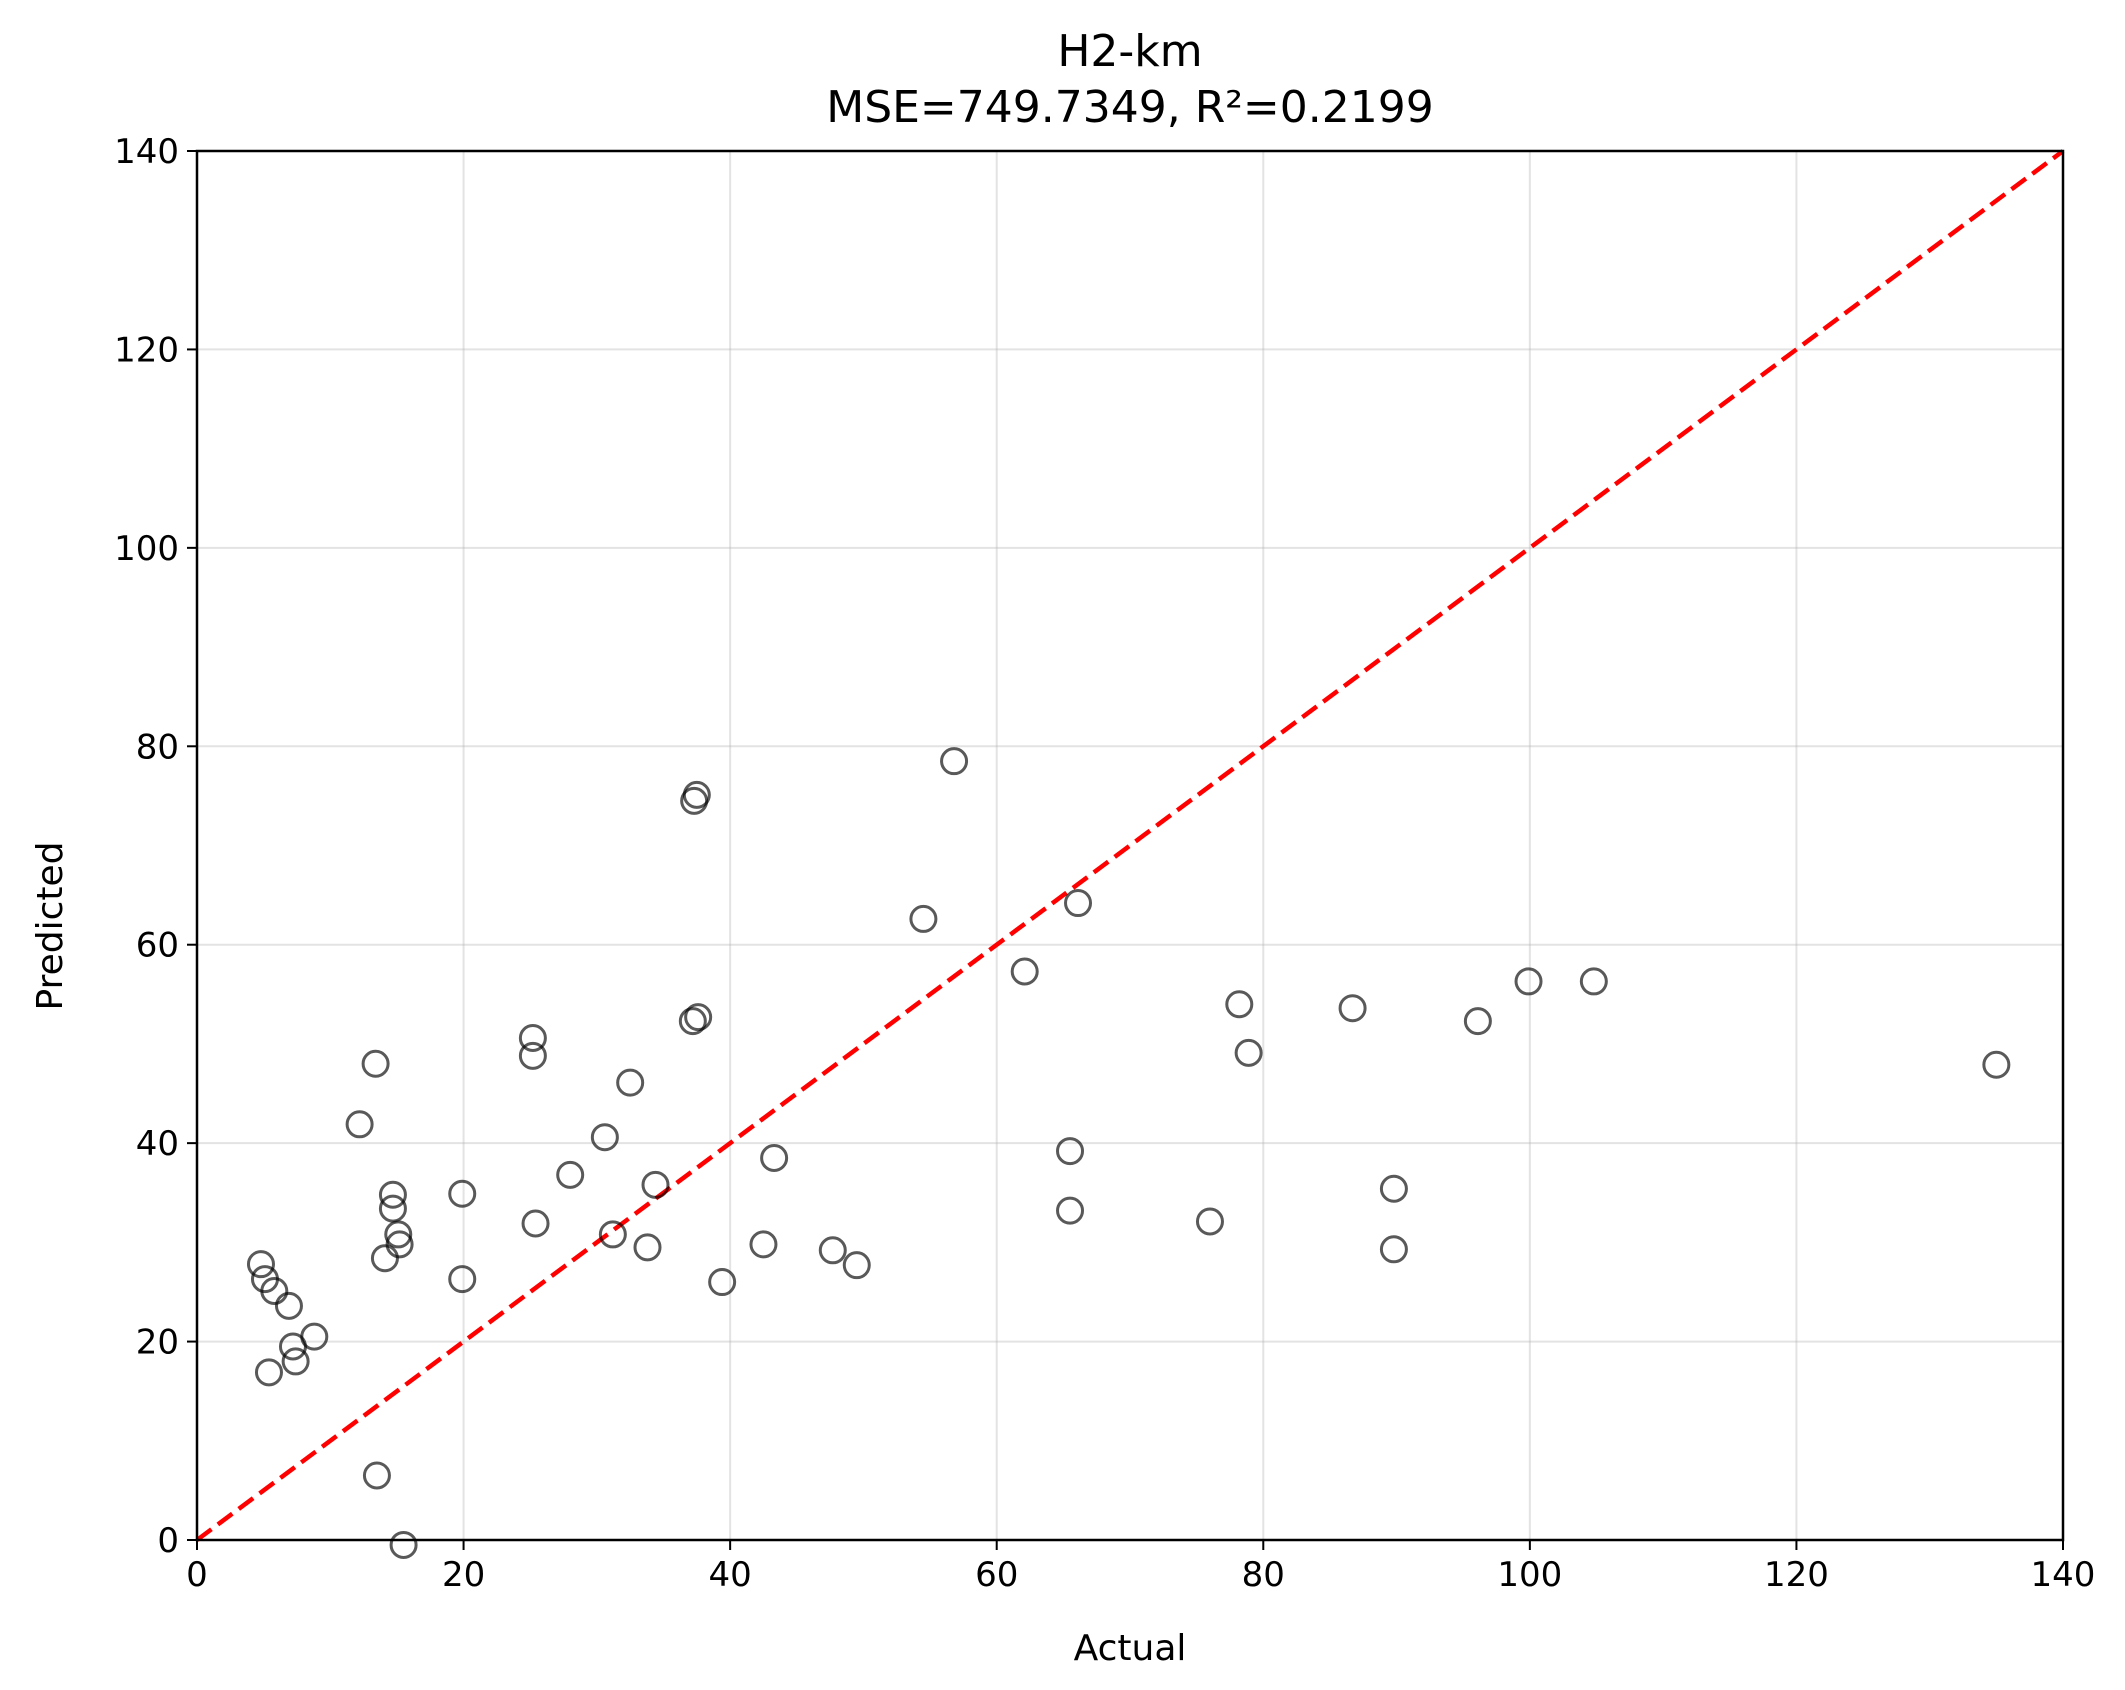 This screenshot has width=2125, height=1690. I want to click on y-tick-label: 100, so click(146, 549).